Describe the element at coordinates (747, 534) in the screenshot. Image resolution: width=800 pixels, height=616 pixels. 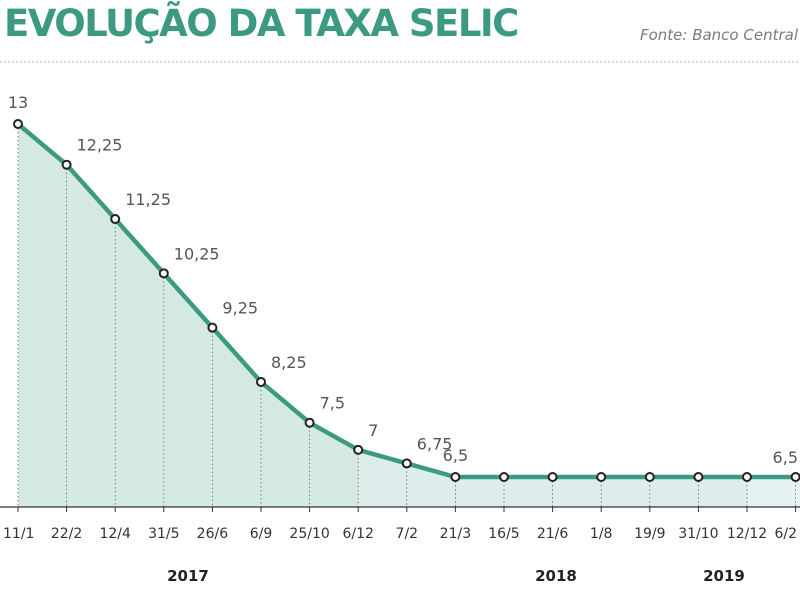
I see `x-tick-label: 12/12` at that location.